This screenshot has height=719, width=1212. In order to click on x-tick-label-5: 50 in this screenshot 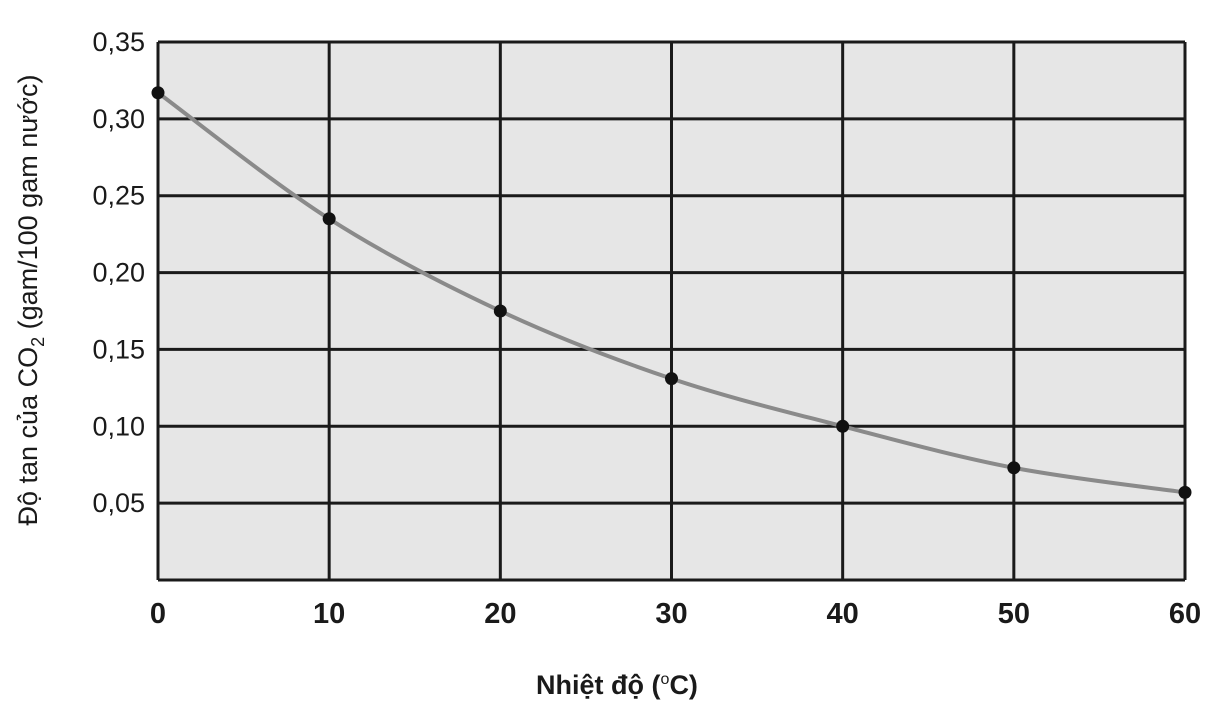, I will do `click(1014, 614)`.